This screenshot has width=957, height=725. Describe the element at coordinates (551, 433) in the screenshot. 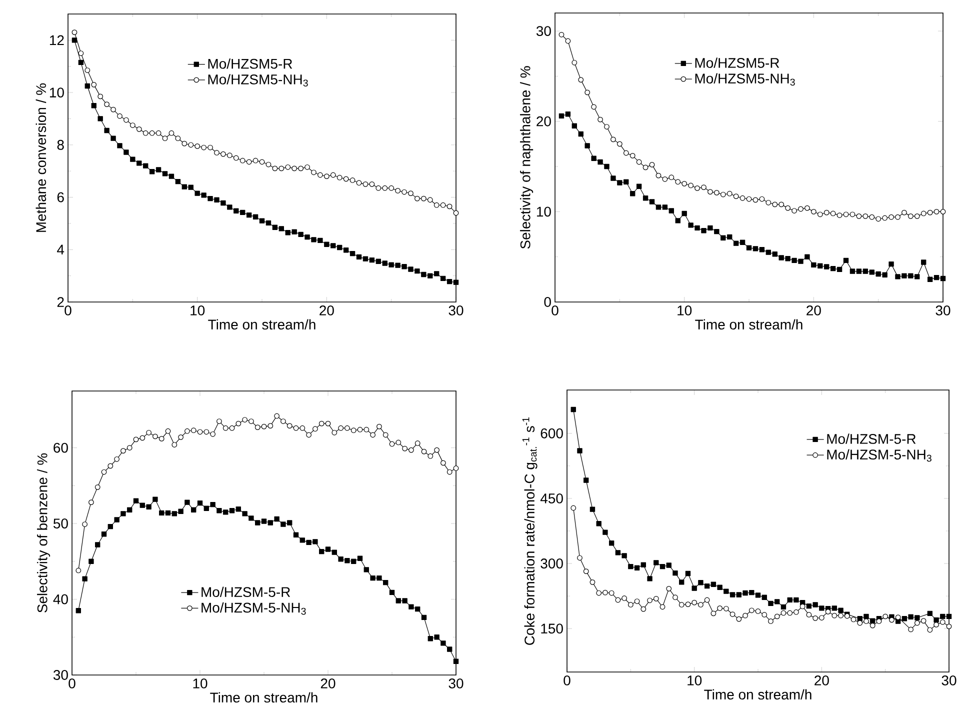

I see `y-tick-label: 600` at that location.